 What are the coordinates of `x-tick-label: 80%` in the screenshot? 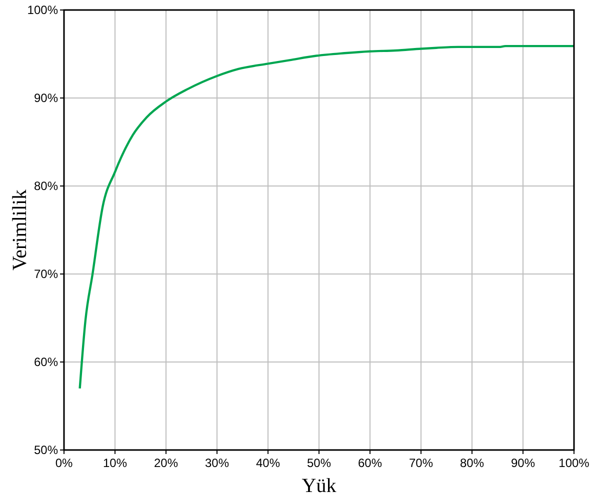 It's located at (472, 463).